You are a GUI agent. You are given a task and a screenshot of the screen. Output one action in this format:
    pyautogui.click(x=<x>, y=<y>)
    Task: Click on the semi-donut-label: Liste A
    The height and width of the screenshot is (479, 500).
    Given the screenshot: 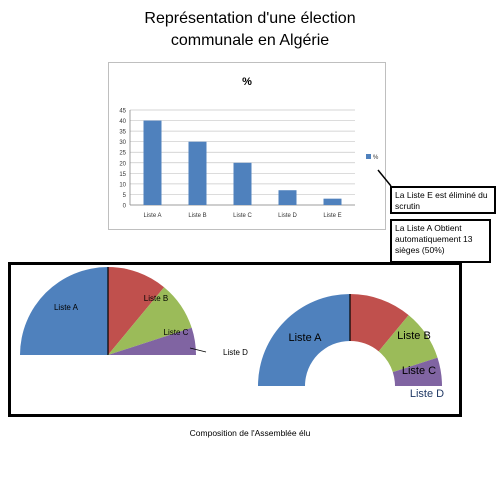 What is the action you would take?
    pyautogui.click(x=305, y=338)
    